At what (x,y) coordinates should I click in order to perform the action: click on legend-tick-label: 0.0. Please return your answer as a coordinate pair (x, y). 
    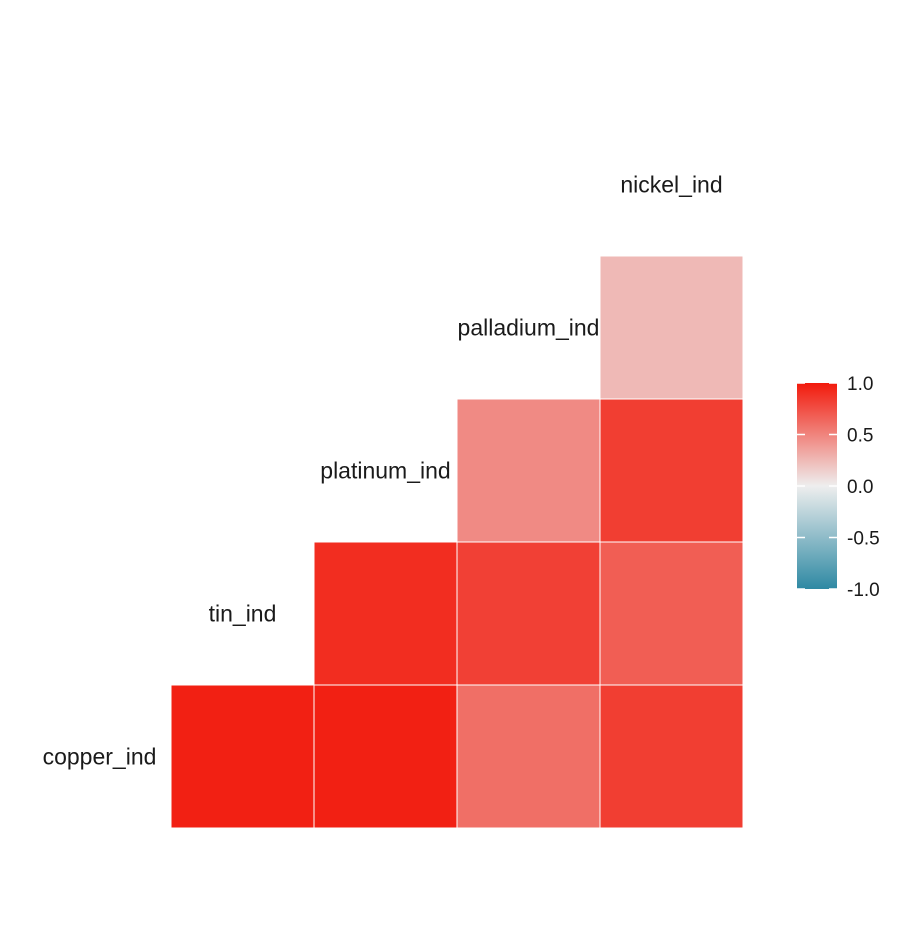
    Looking at the image, I should click on (860, 487).